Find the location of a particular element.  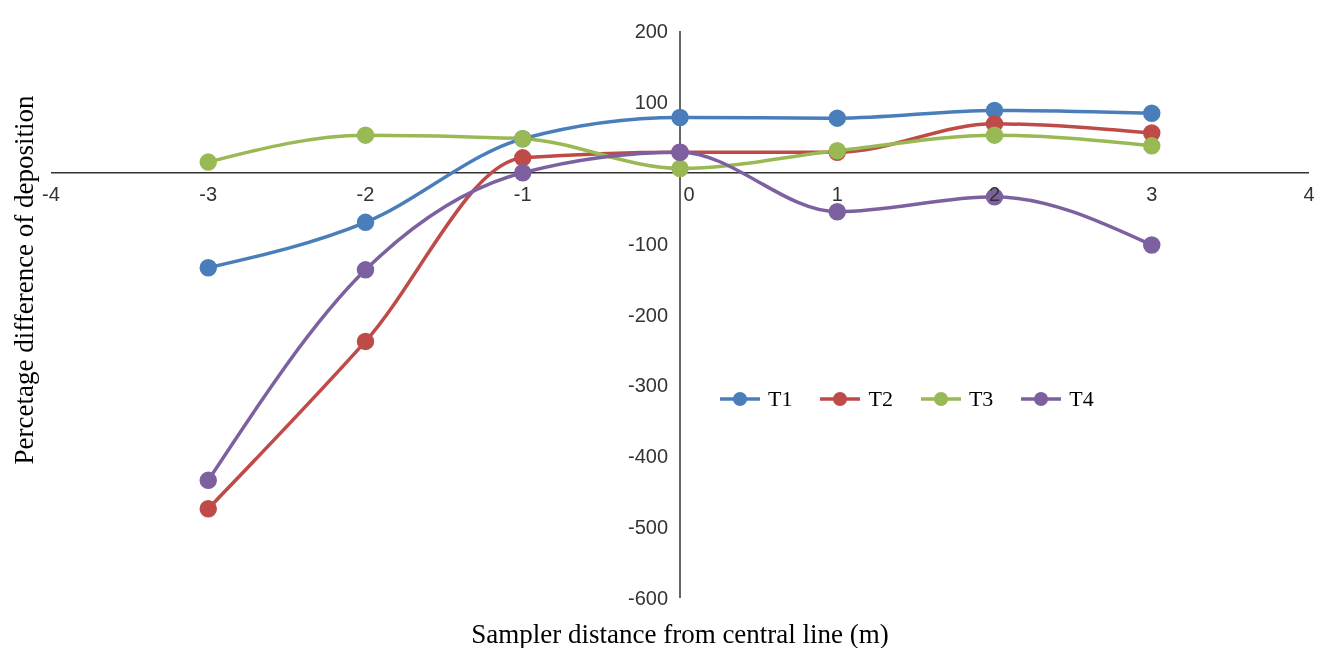

x-tick-label: 1 is located at coordinates (837, 193).